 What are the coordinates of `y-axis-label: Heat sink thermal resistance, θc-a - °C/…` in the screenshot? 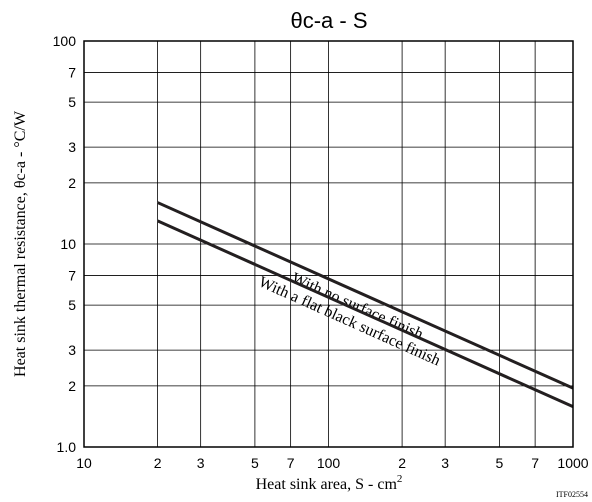 It's located at (20, 243).